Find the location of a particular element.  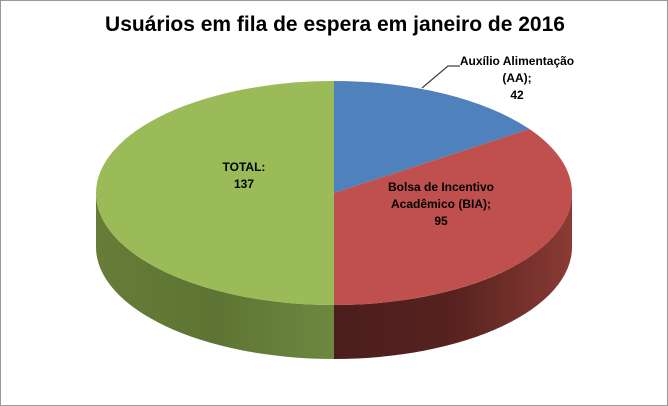

label-line: (AA); is located at coordinates (517, 78).